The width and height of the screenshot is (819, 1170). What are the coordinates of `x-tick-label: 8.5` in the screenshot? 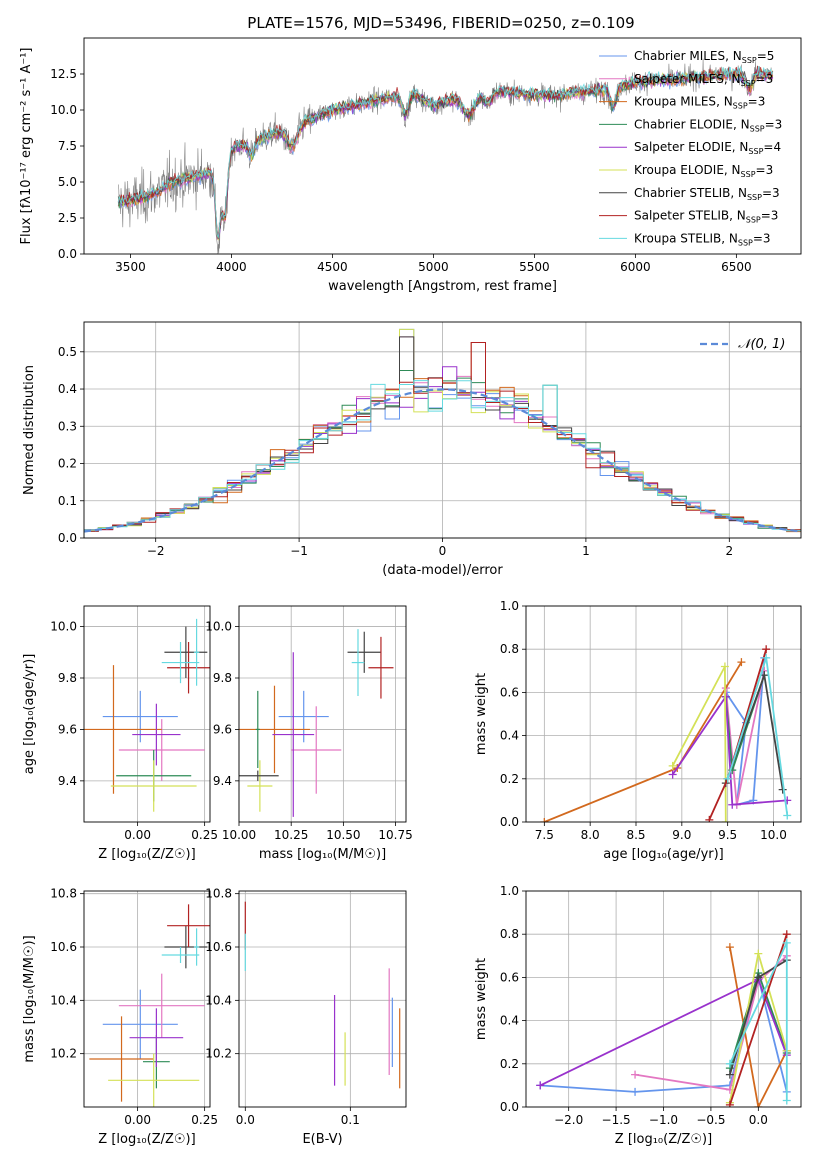 It's located at (635, 835).